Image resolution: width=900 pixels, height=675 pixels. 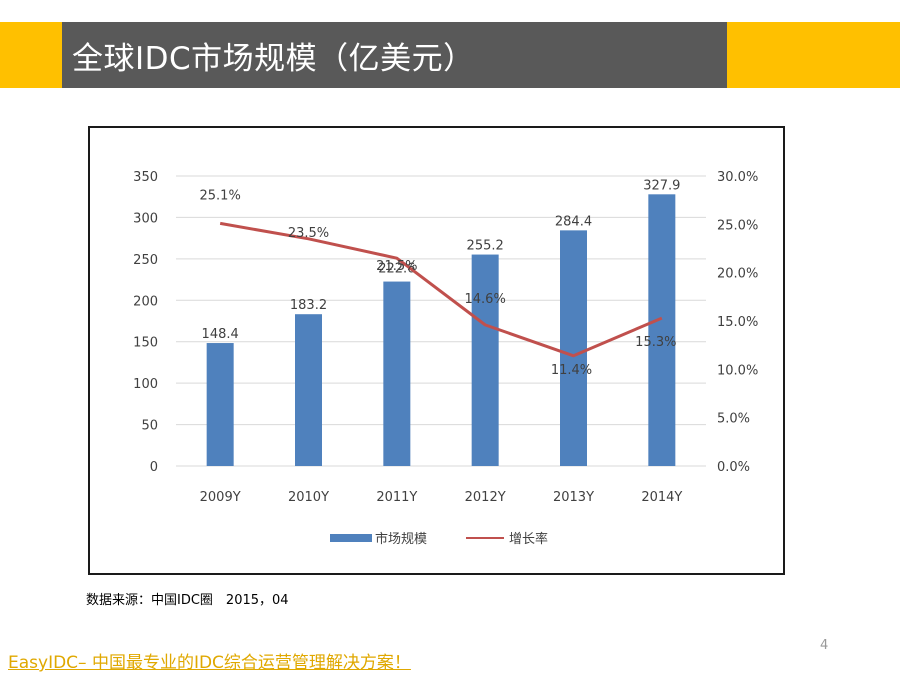 What do you see at coordinates (145, 177) in the screenshot?
I see `y-left-tick-label: 350` at bounding box center [145, 177].